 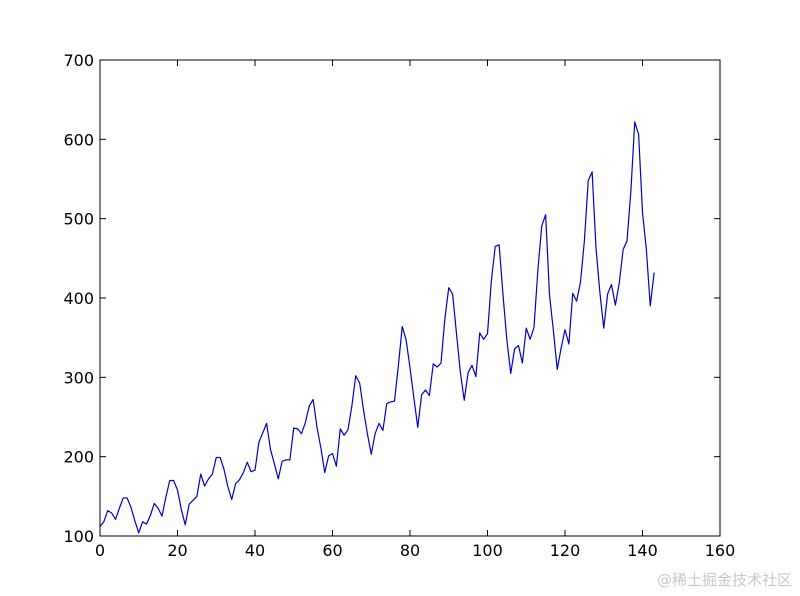 I want to click on y-tick-label: 700, so click(x=78, y=60).